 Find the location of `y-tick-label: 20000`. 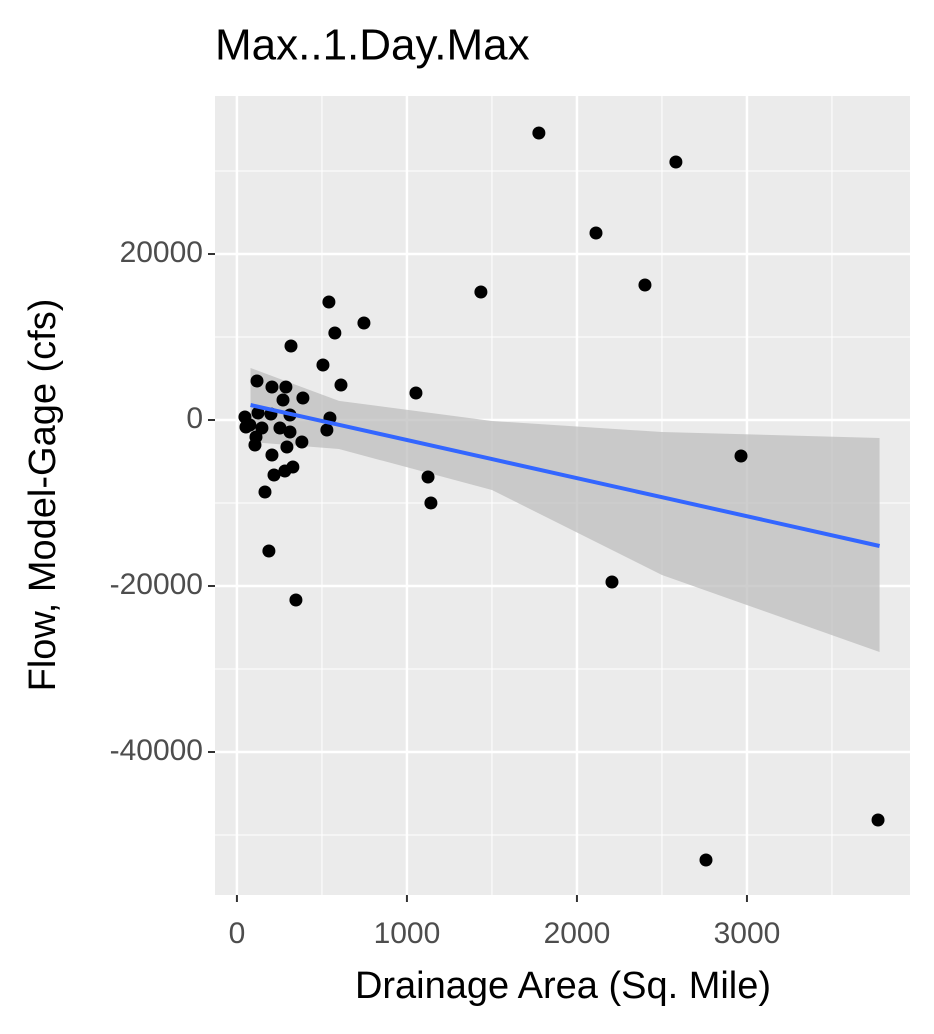

y-tick-label: 20000 is located at coordinates (161, 252).